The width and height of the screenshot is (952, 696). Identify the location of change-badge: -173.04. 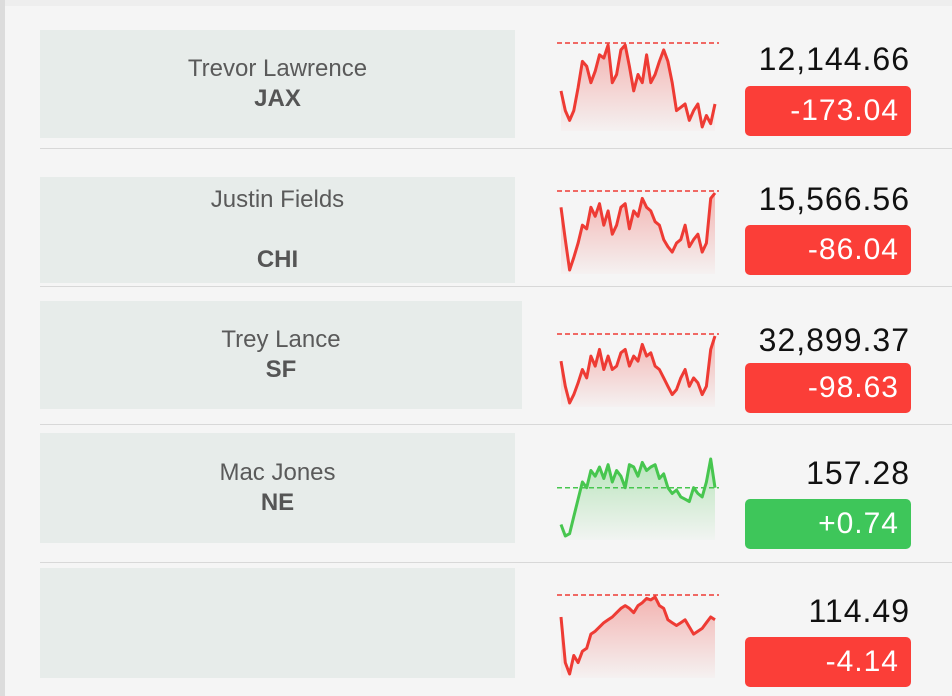
(828, 111).